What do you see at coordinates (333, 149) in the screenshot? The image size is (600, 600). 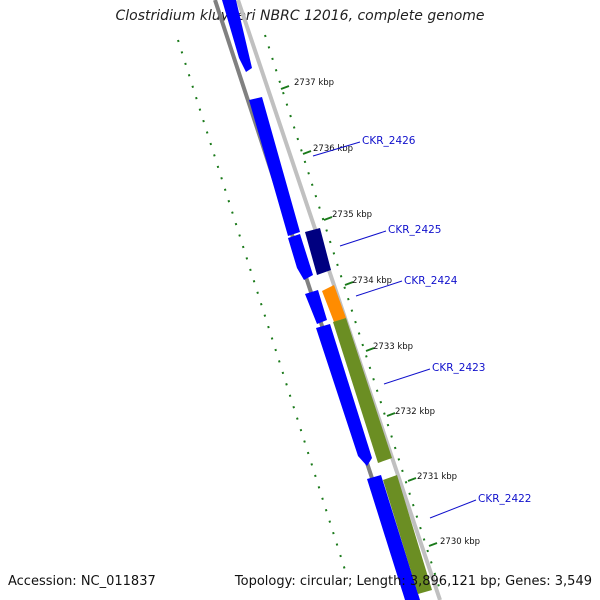 I see `kbp-label: 2736 kbp` at bounding box center [333, 149].